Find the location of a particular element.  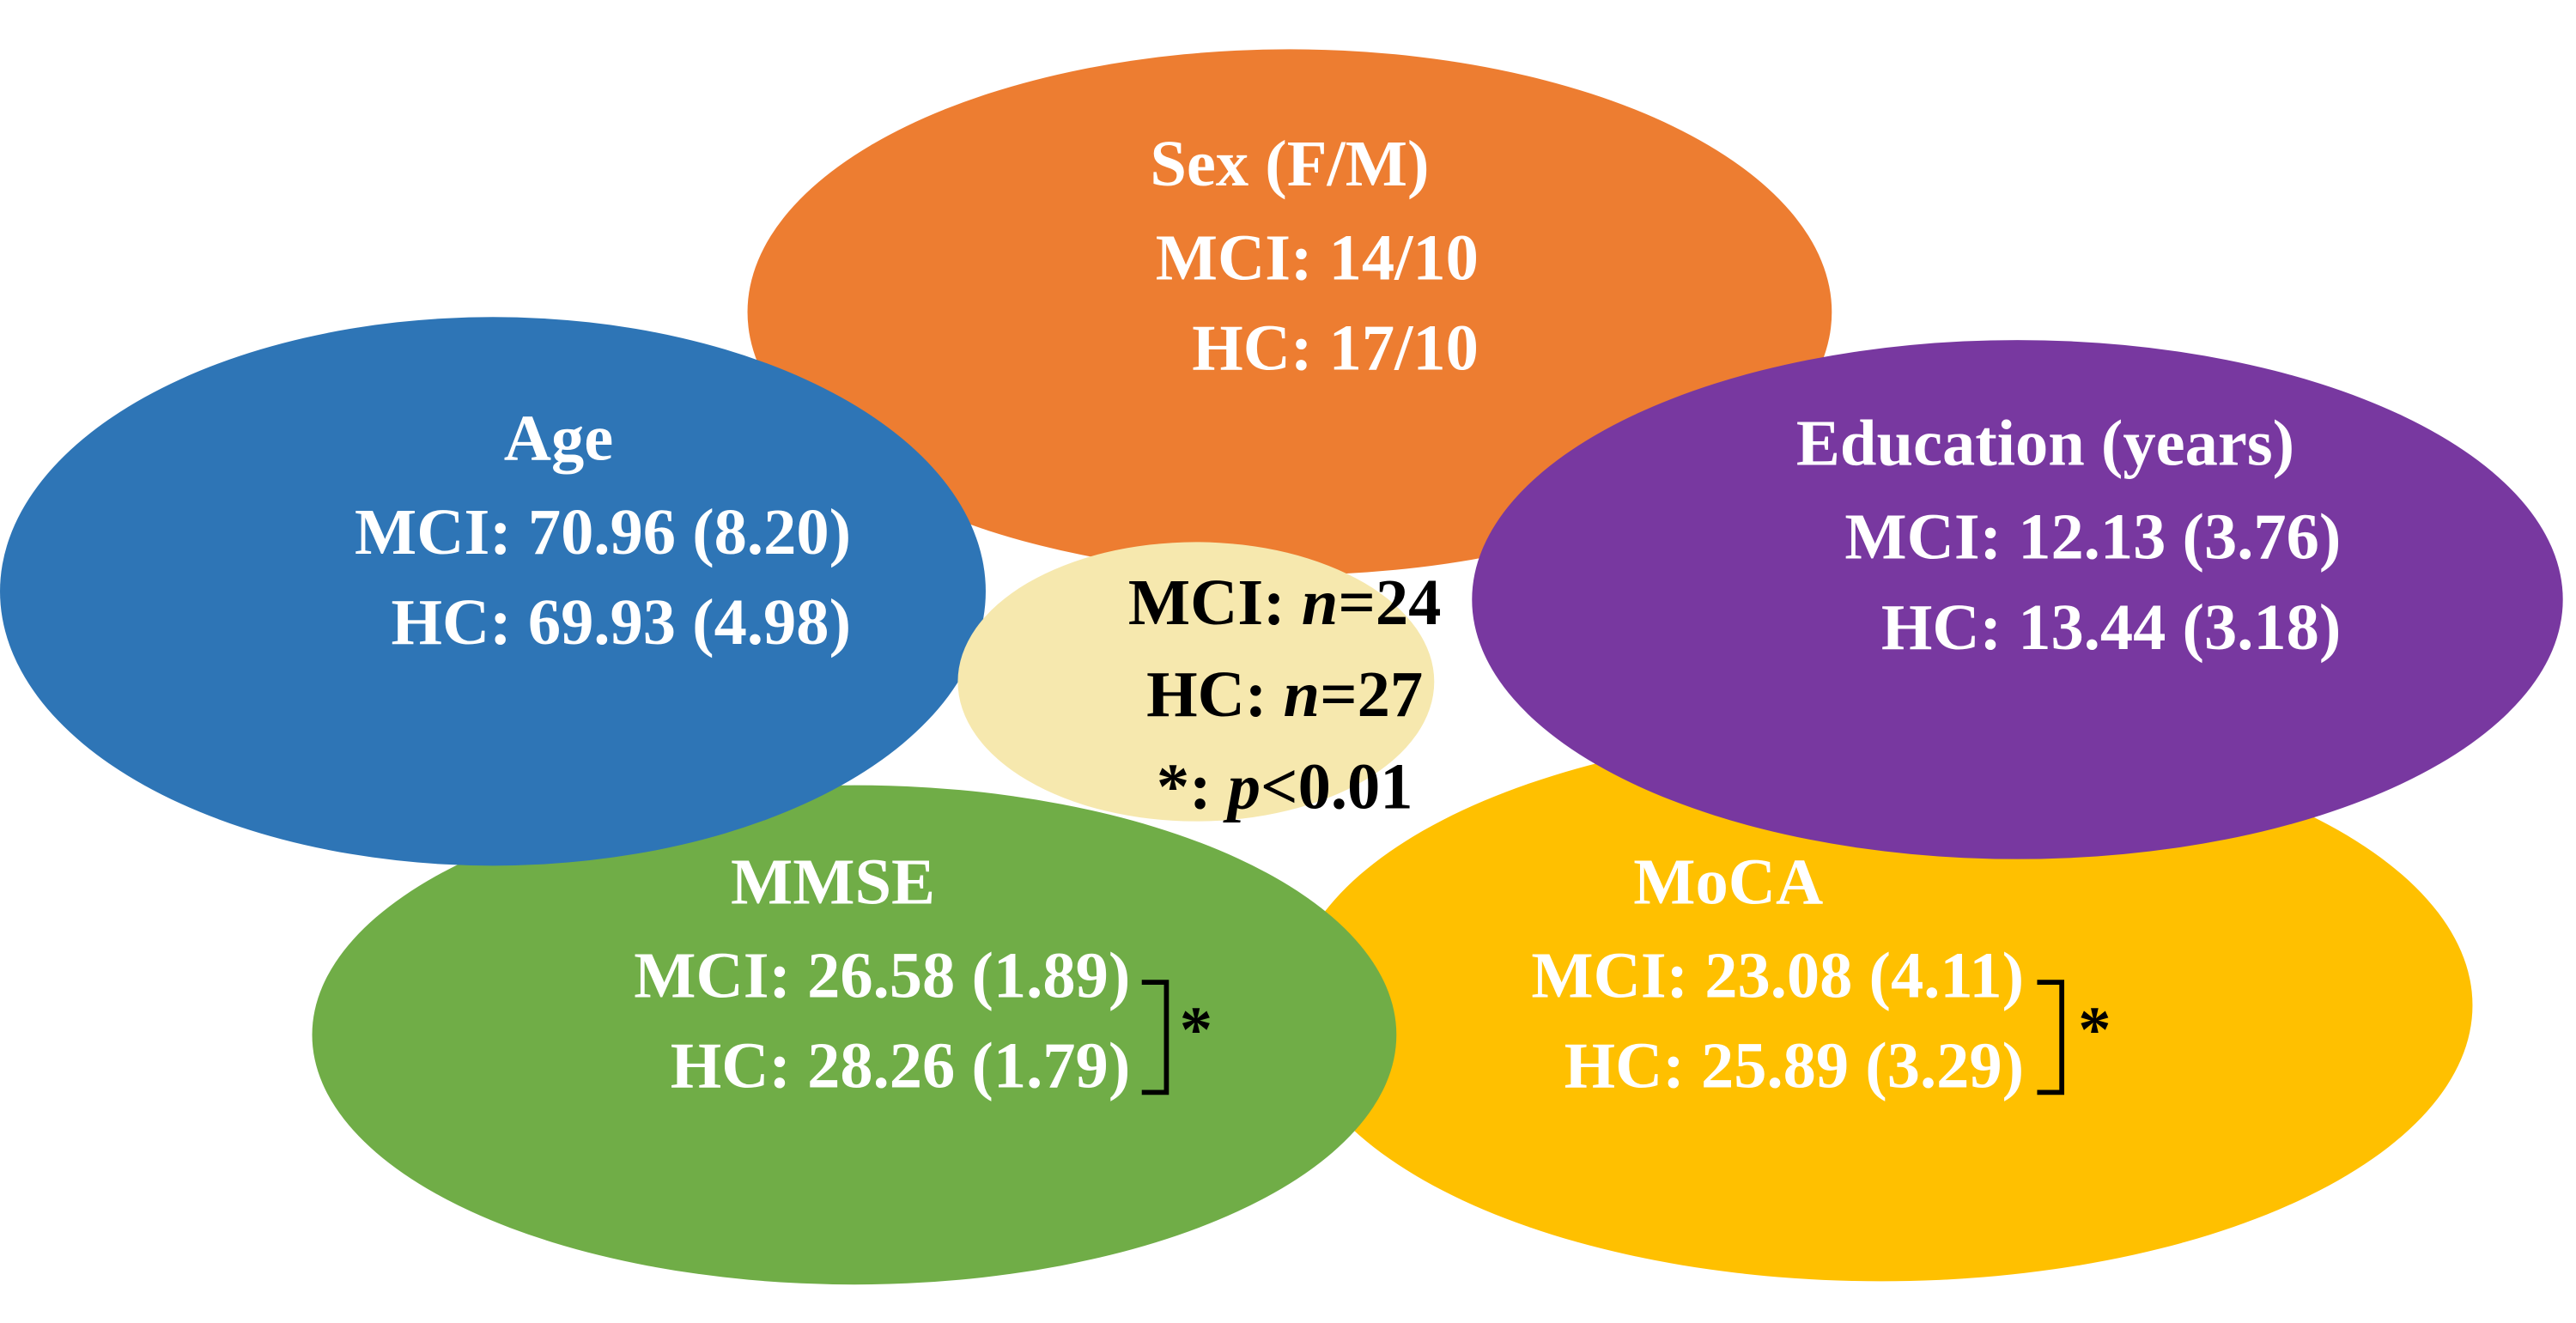

center-text: p is located at coordinates (1242, 785).